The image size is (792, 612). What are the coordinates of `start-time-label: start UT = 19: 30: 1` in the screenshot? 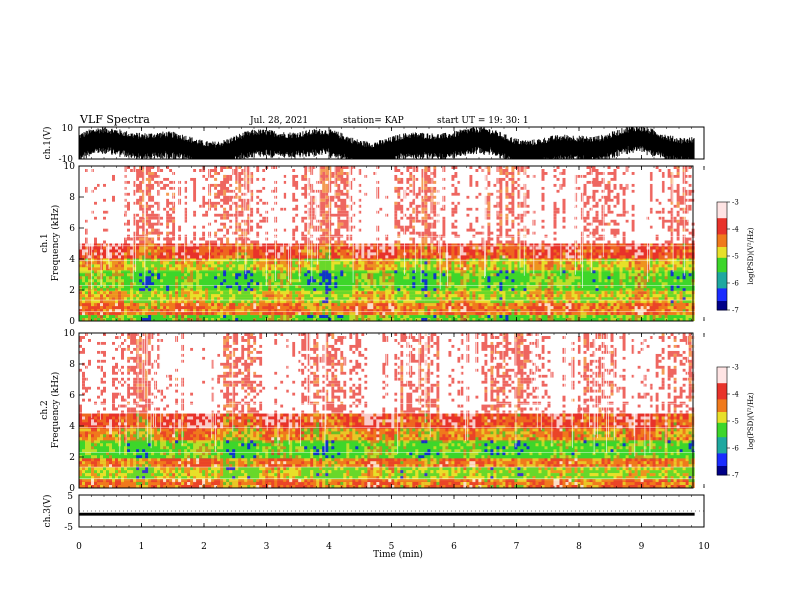 It's located at (483, 121).